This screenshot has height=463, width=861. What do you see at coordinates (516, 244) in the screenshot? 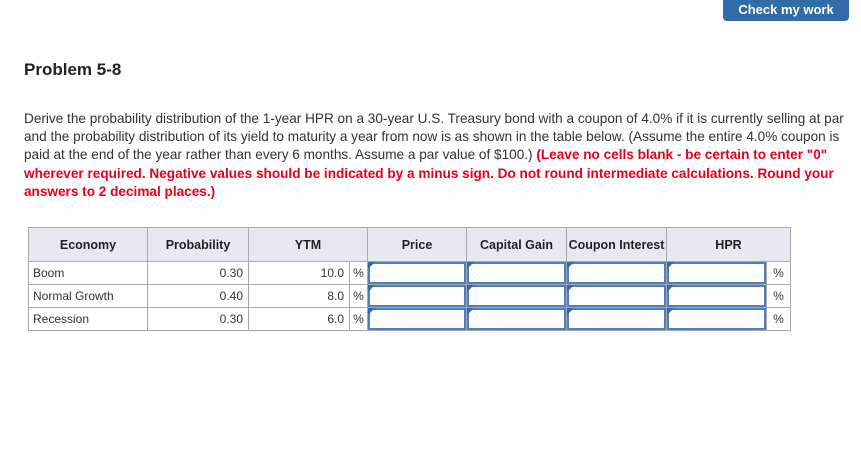
I see `header-capital-gain: Capital Gain` at bounding box center [516, 244].